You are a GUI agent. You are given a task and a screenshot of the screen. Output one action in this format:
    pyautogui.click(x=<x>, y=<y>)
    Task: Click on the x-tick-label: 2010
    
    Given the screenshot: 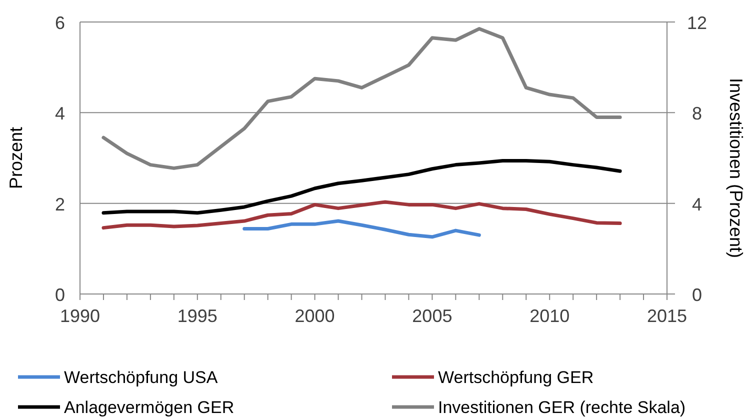 What is the action you would take?
    pyautogui.click(x=550, y=316)
    